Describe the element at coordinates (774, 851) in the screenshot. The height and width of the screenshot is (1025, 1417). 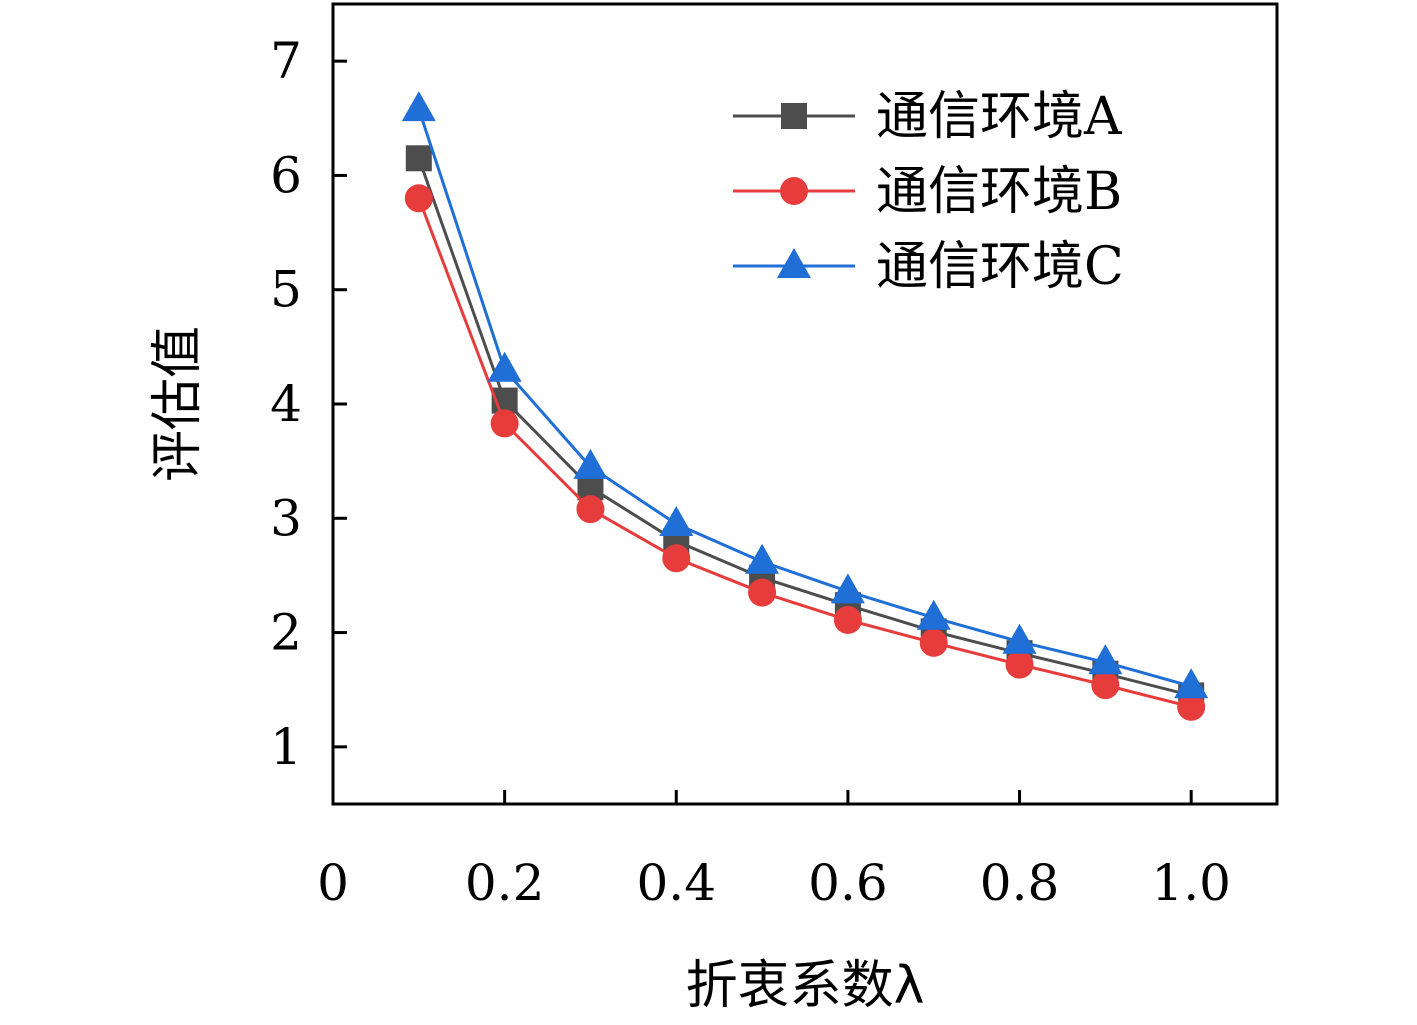
I see `x-axis: 0 0.2 0.4 0.6 0.8 1.0` at that location.